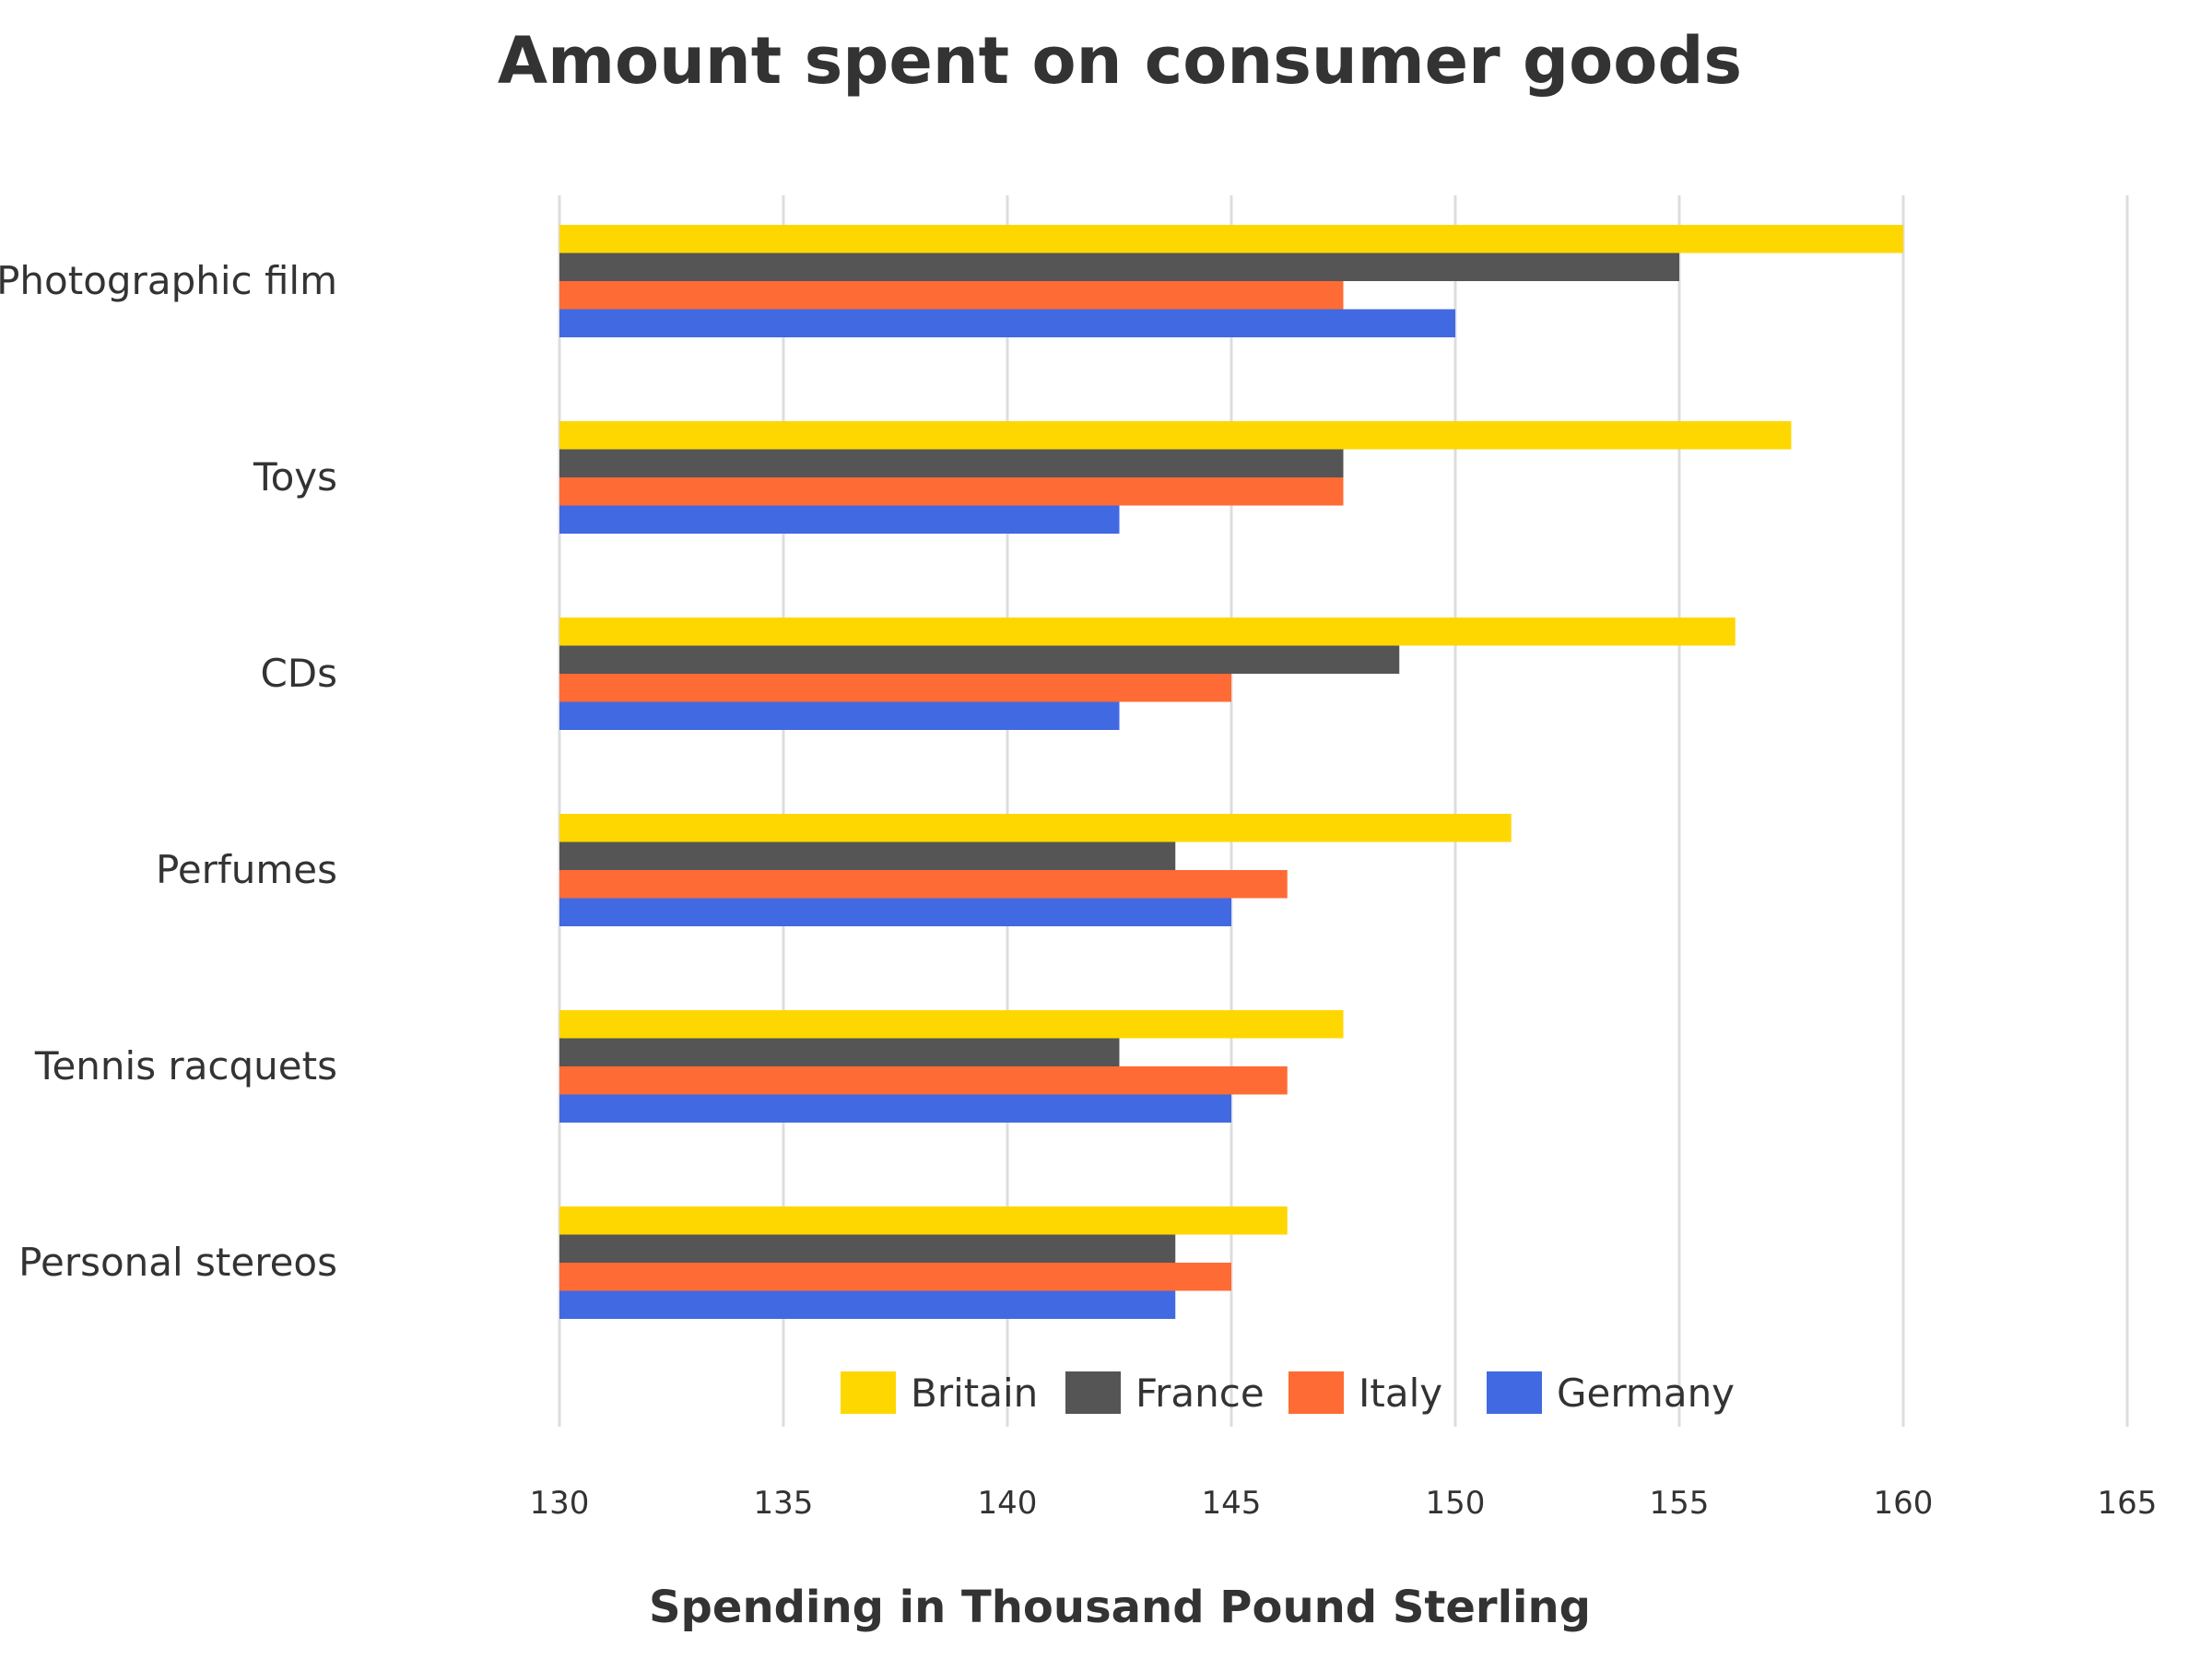 The image size is (2212, 1659). What do you see at coordinates (1200, 1393) in the screenshot?
I see `legend-label-france: France` at bounding box center [1200, 1393].